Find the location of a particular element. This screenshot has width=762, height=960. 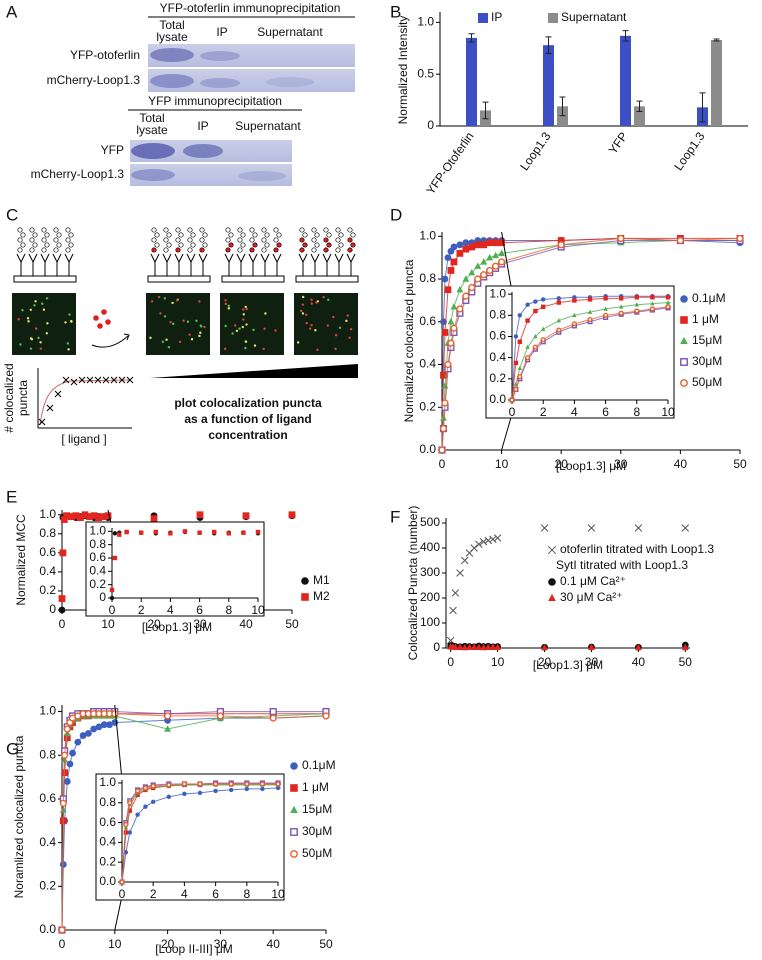

lane-label: Supernatant is located at coordinates (290, 32).